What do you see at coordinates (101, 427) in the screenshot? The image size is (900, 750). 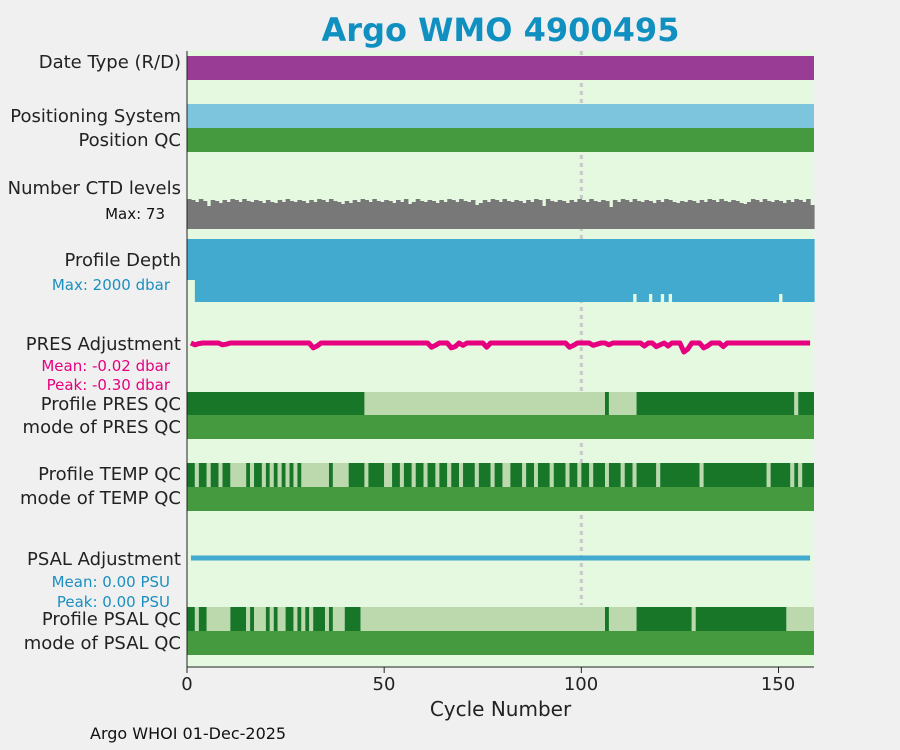 I see `label-mode-pres-qc: mode of PRES QC` at bounding box center [101, 427].